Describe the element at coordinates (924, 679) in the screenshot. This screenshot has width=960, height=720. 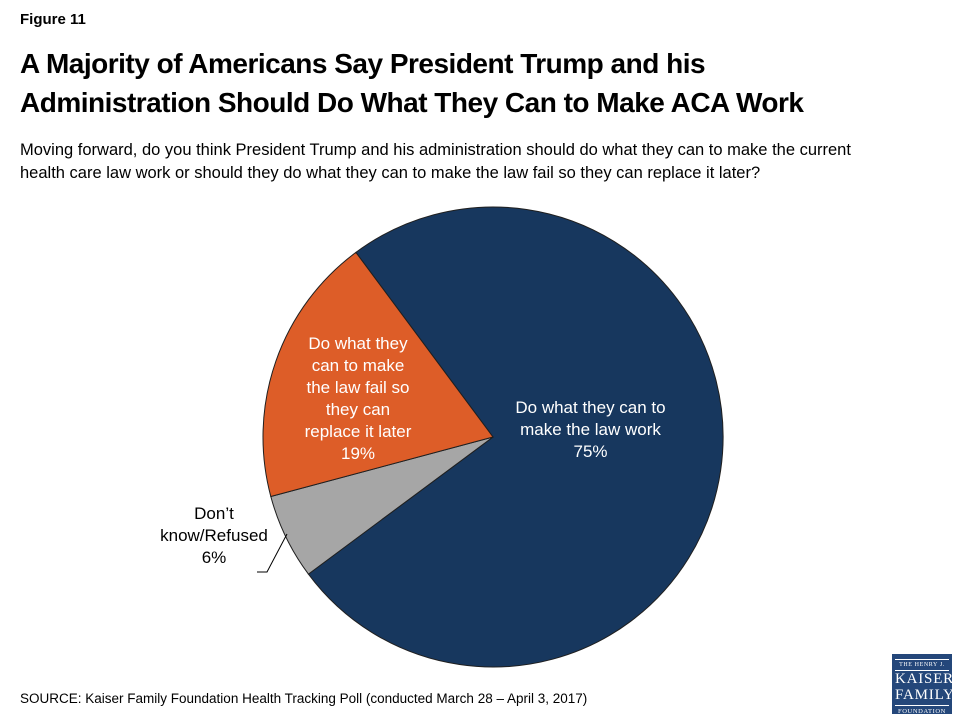
I see `kff-logo-kaiser: KAISER` at that location.